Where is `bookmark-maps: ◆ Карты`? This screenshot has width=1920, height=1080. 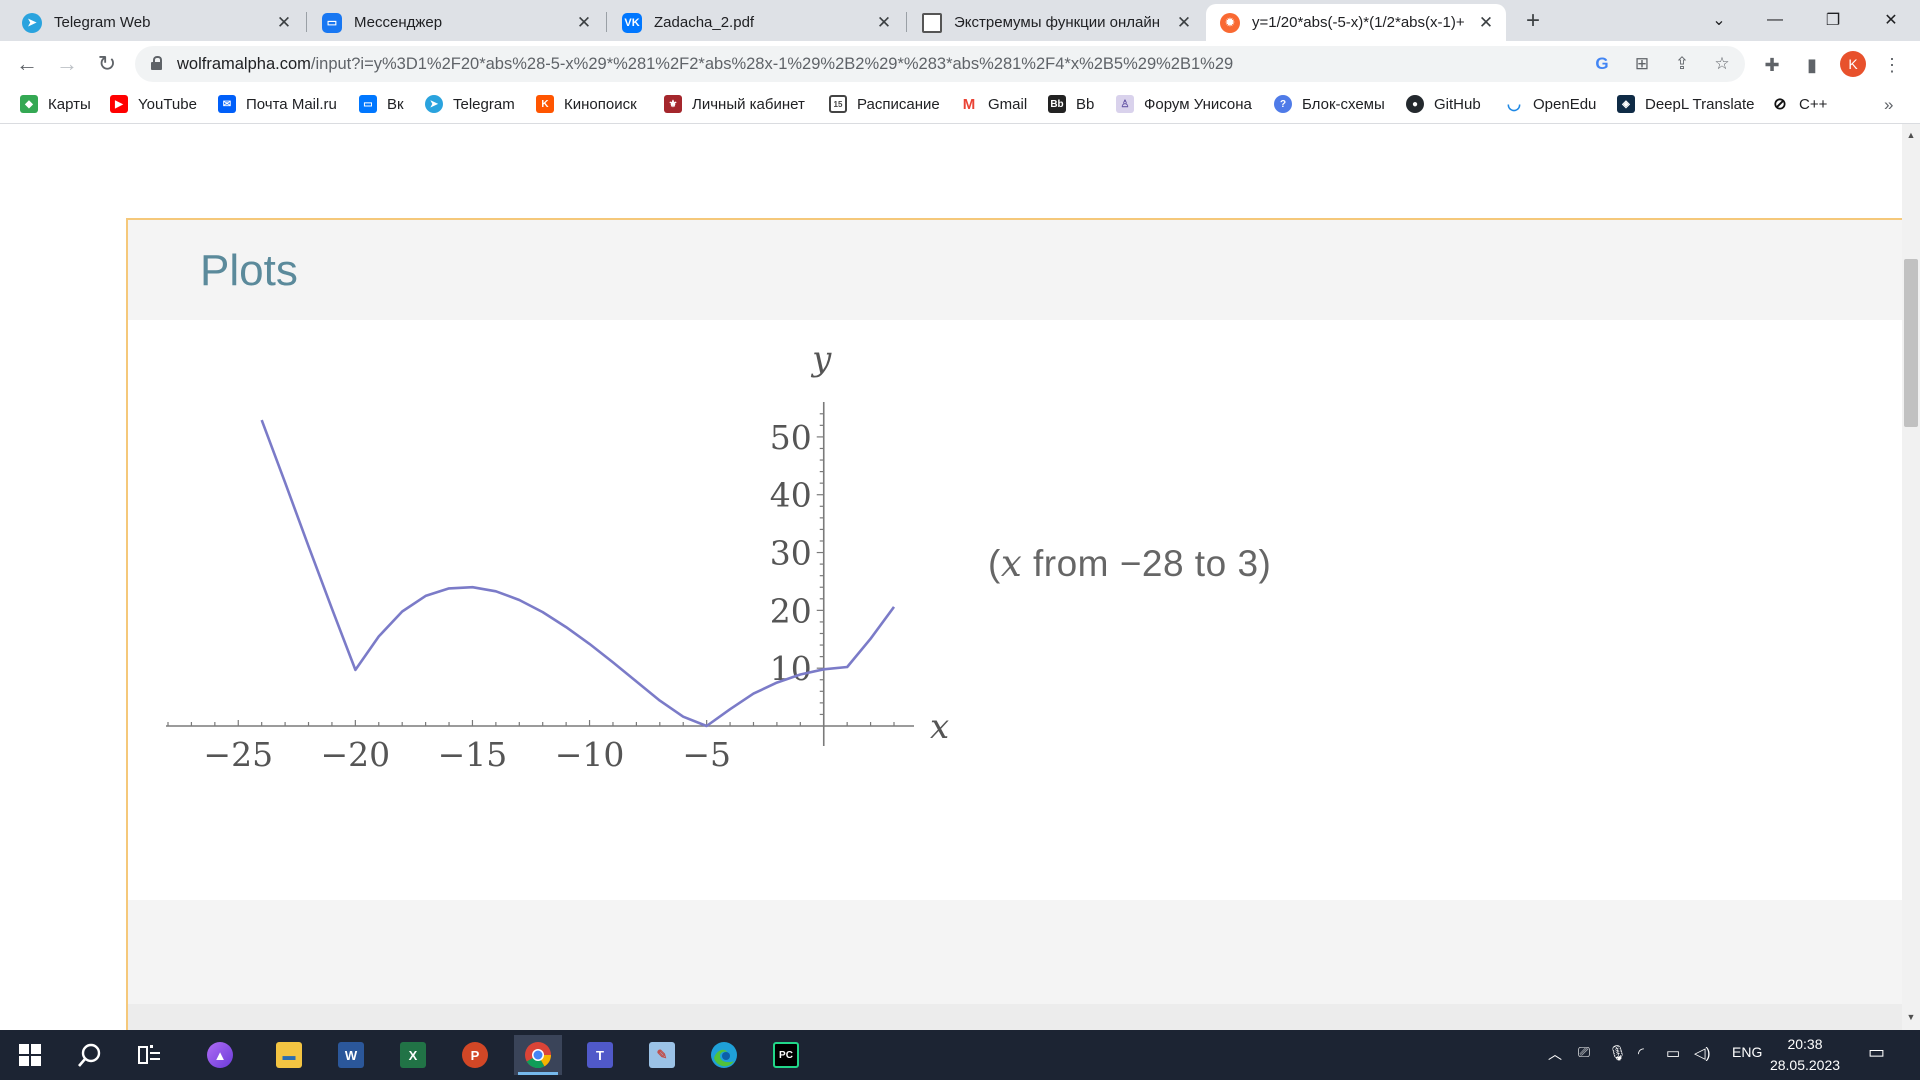 bookmark-maps: ◆ Карты is located at coordinates (55, 104).